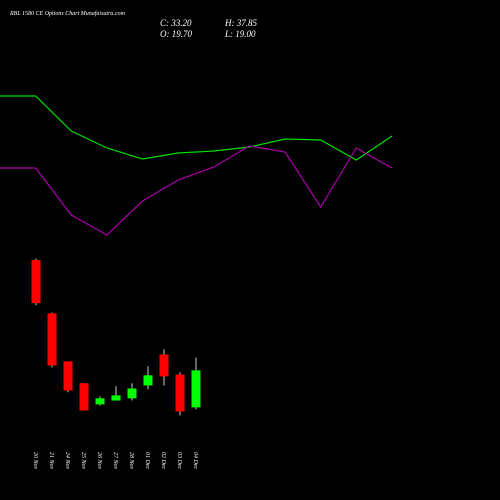 This screenshot has width=500, height=500. Describe the element at coordinates (195, 460) in the screenshot. I see `x-tick-label: 04 Dec` at that location.